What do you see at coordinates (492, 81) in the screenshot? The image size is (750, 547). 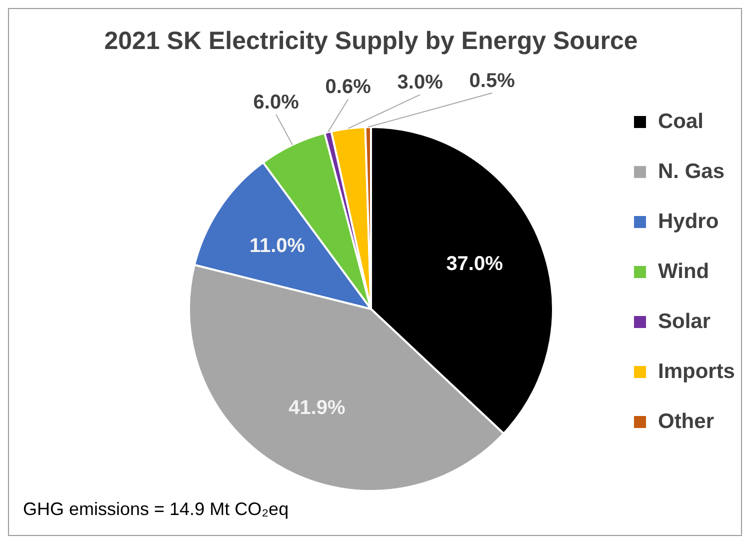 I see `data-label: 0.5%` at bounding box center [492, 81].